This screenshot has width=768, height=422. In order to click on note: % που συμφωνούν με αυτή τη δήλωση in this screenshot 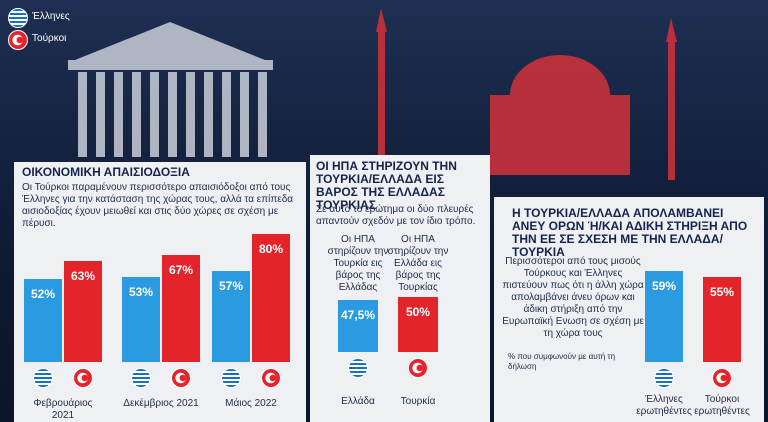, I will do `click(562, 361)`.